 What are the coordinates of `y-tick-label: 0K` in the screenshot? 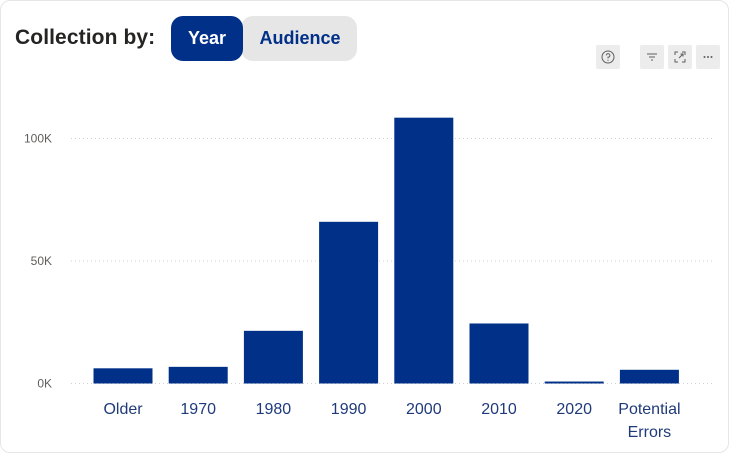 It's located at (44, 384).